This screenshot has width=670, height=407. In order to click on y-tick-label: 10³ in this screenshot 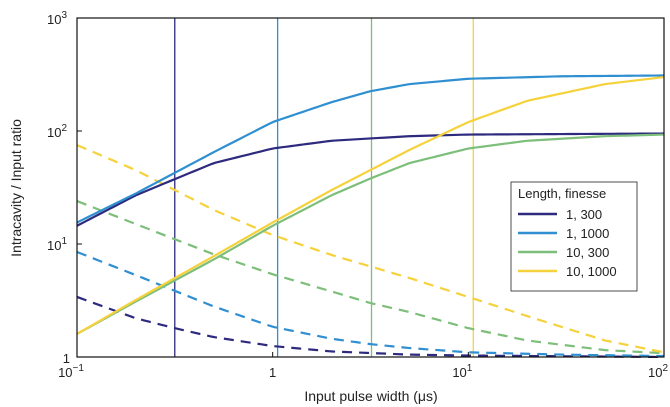, I will do `click(57, 18)`.